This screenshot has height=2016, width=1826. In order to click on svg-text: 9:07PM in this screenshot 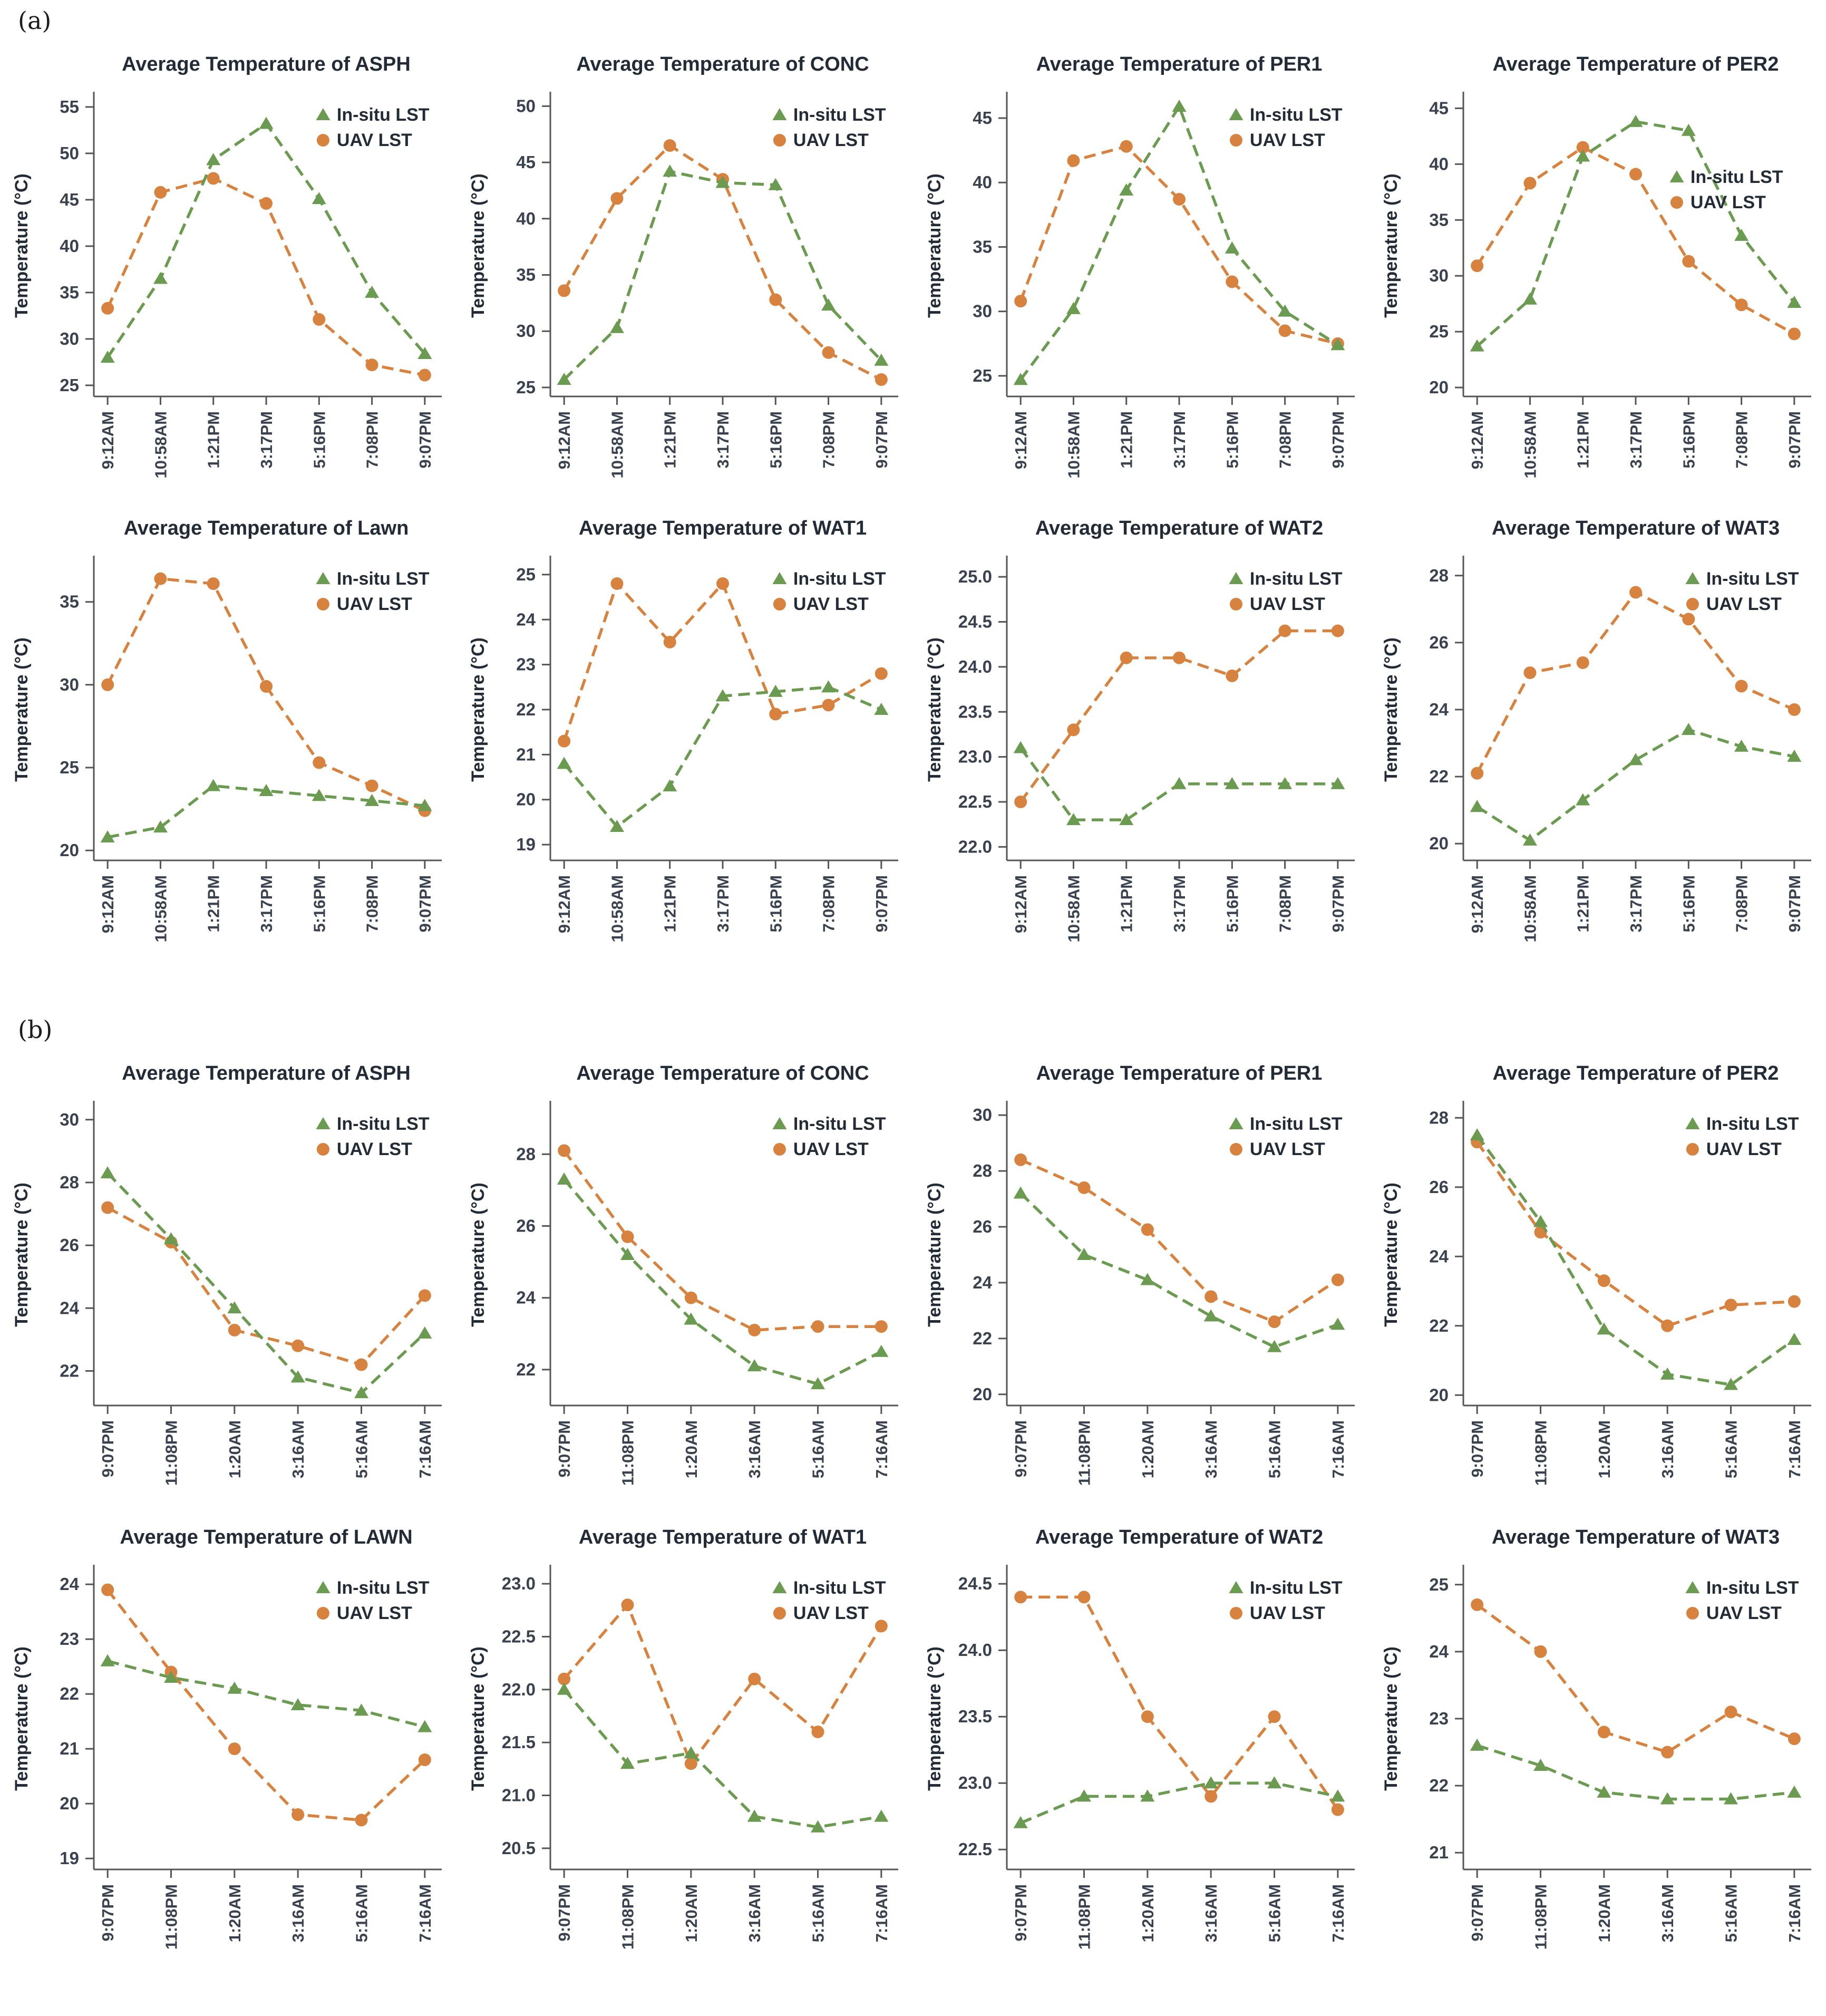, I will do `click(1021, 1913)`.